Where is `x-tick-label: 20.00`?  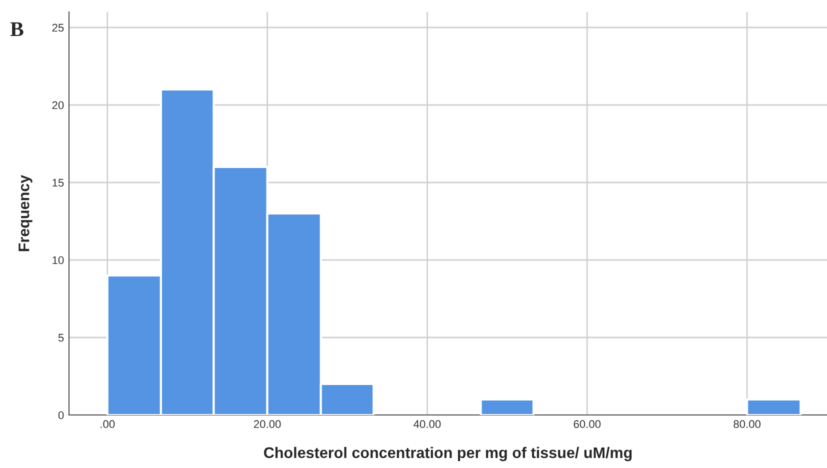 x-tick-label: 20.00 is located at coordinates (267, 424).